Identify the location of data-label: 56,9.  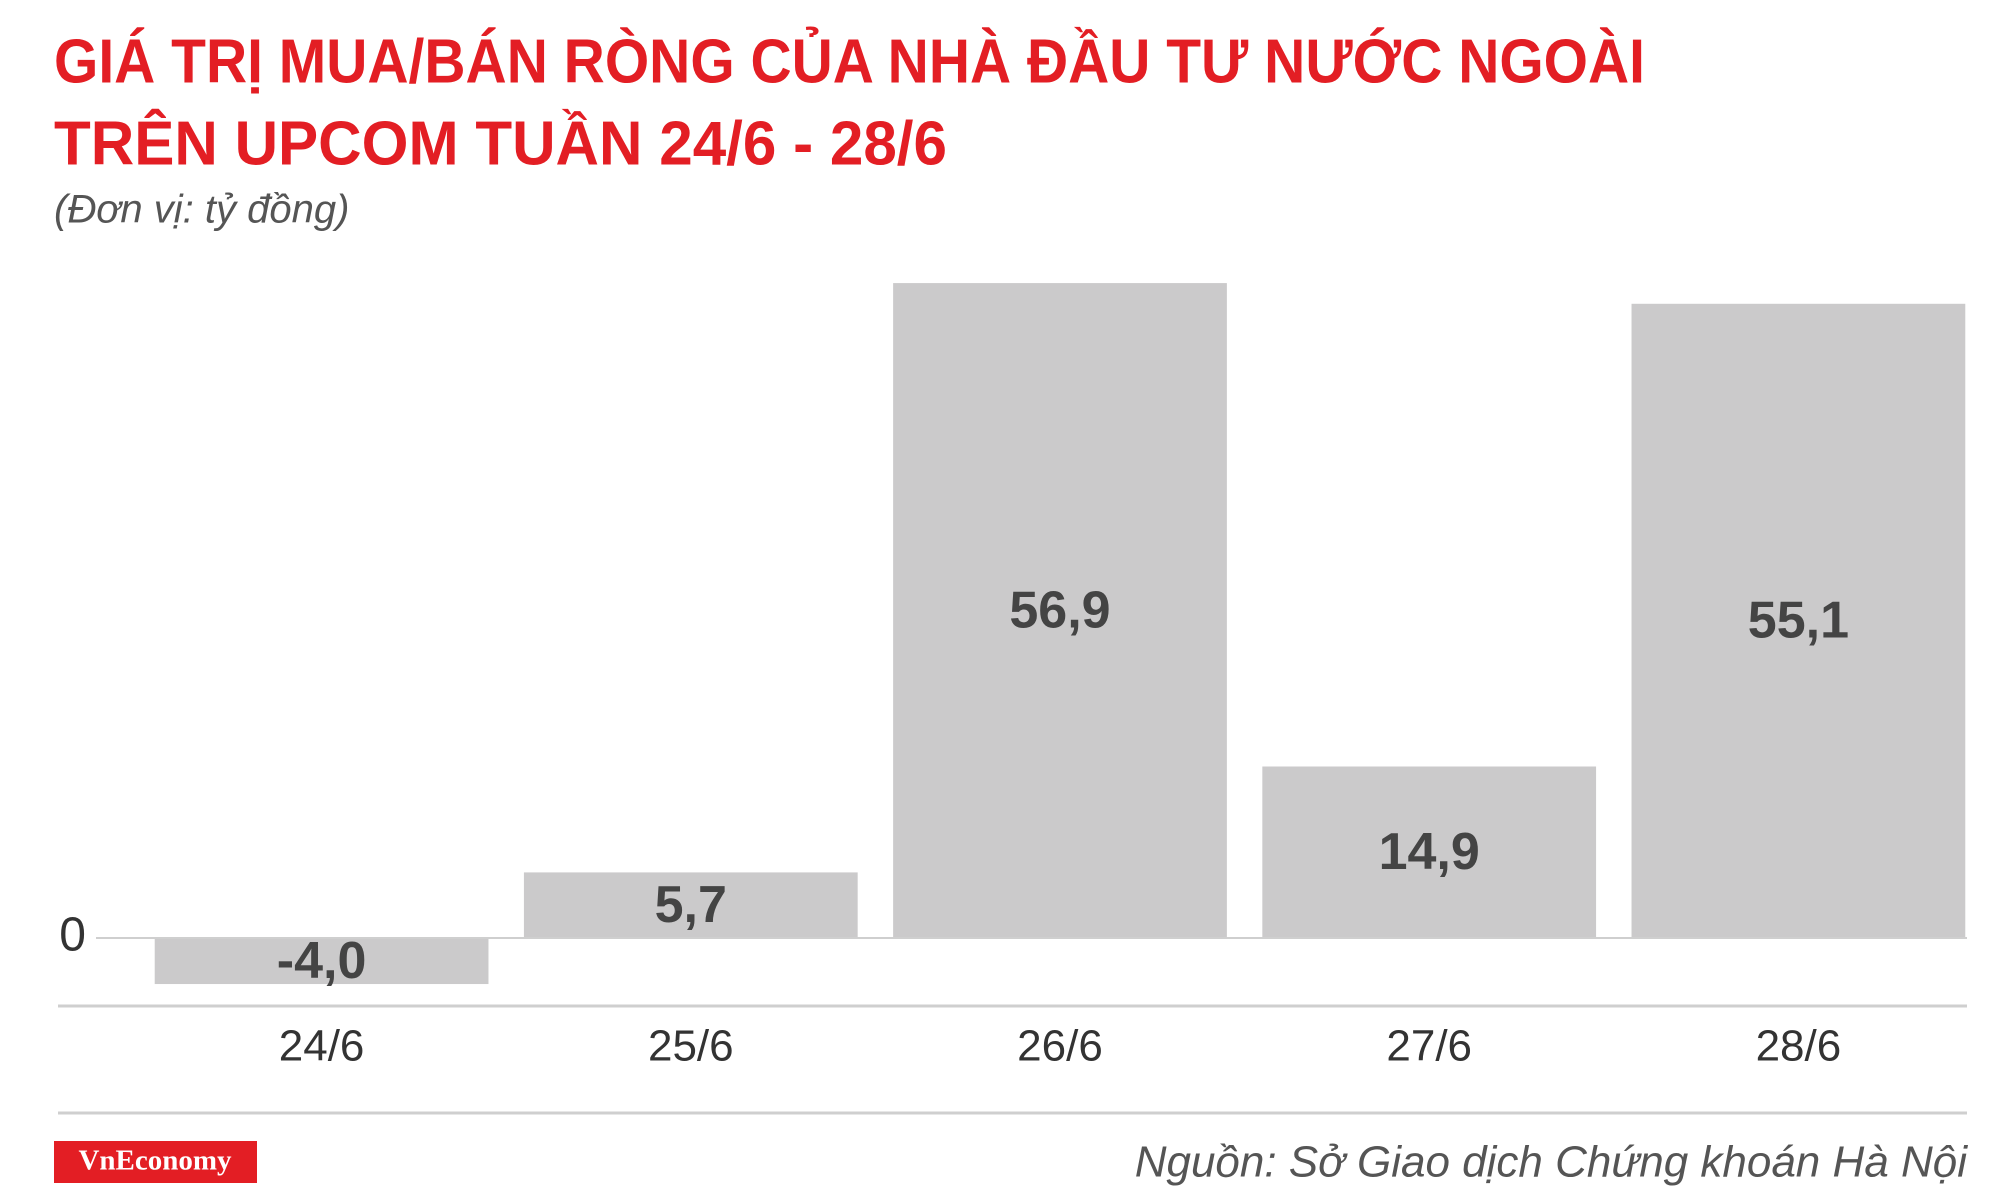
(1059, 610).